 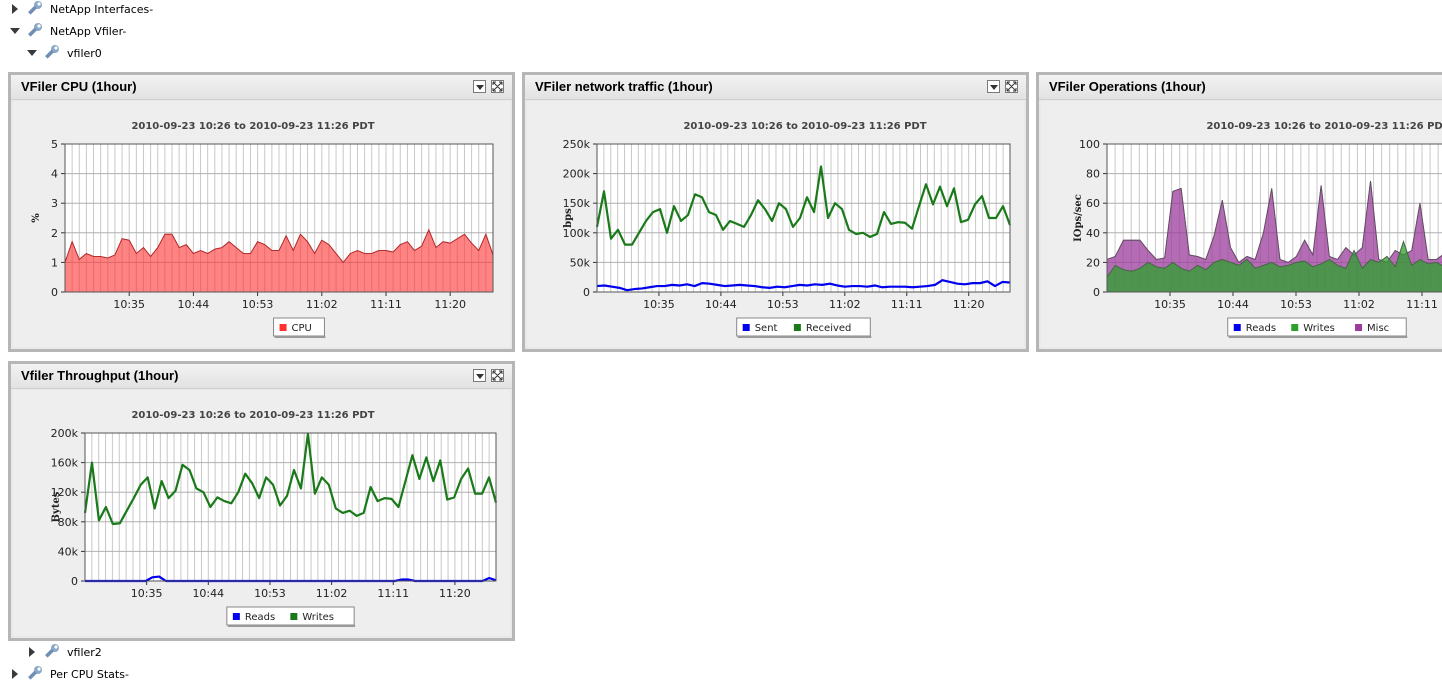 What do you see at coordinates (577, 144) in the screenshot?
I see `y-tick-label: 250k` at bounding box center [577, 144].